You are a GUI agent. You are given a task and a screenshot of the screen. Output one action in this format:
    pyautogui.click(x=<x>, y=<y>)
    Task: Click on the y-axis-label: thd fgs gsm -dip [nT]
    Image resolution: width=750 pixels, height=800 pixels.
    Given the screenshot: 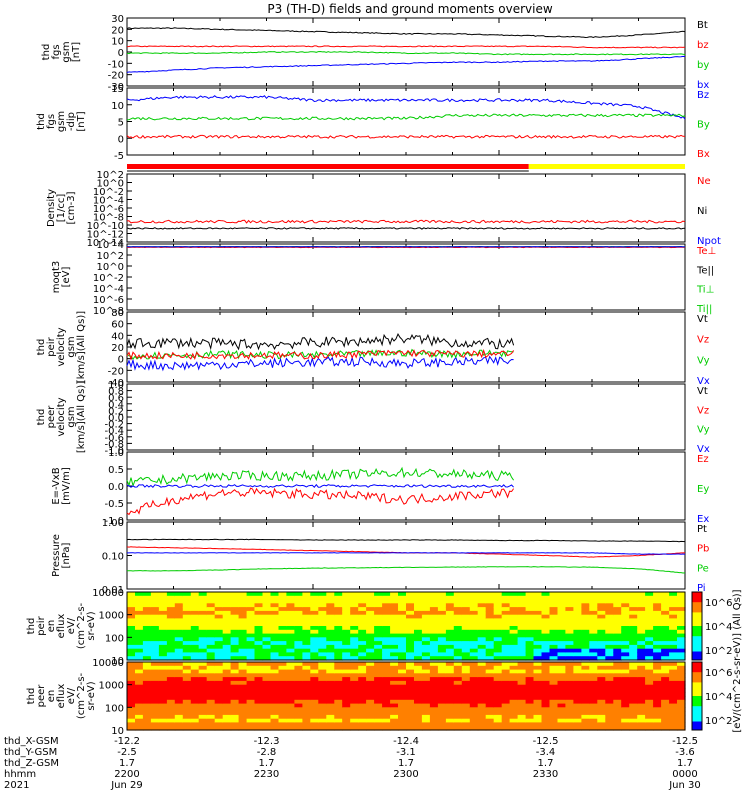 What is the action you would take?
    pyautogui.click(x=61, y=121)
    